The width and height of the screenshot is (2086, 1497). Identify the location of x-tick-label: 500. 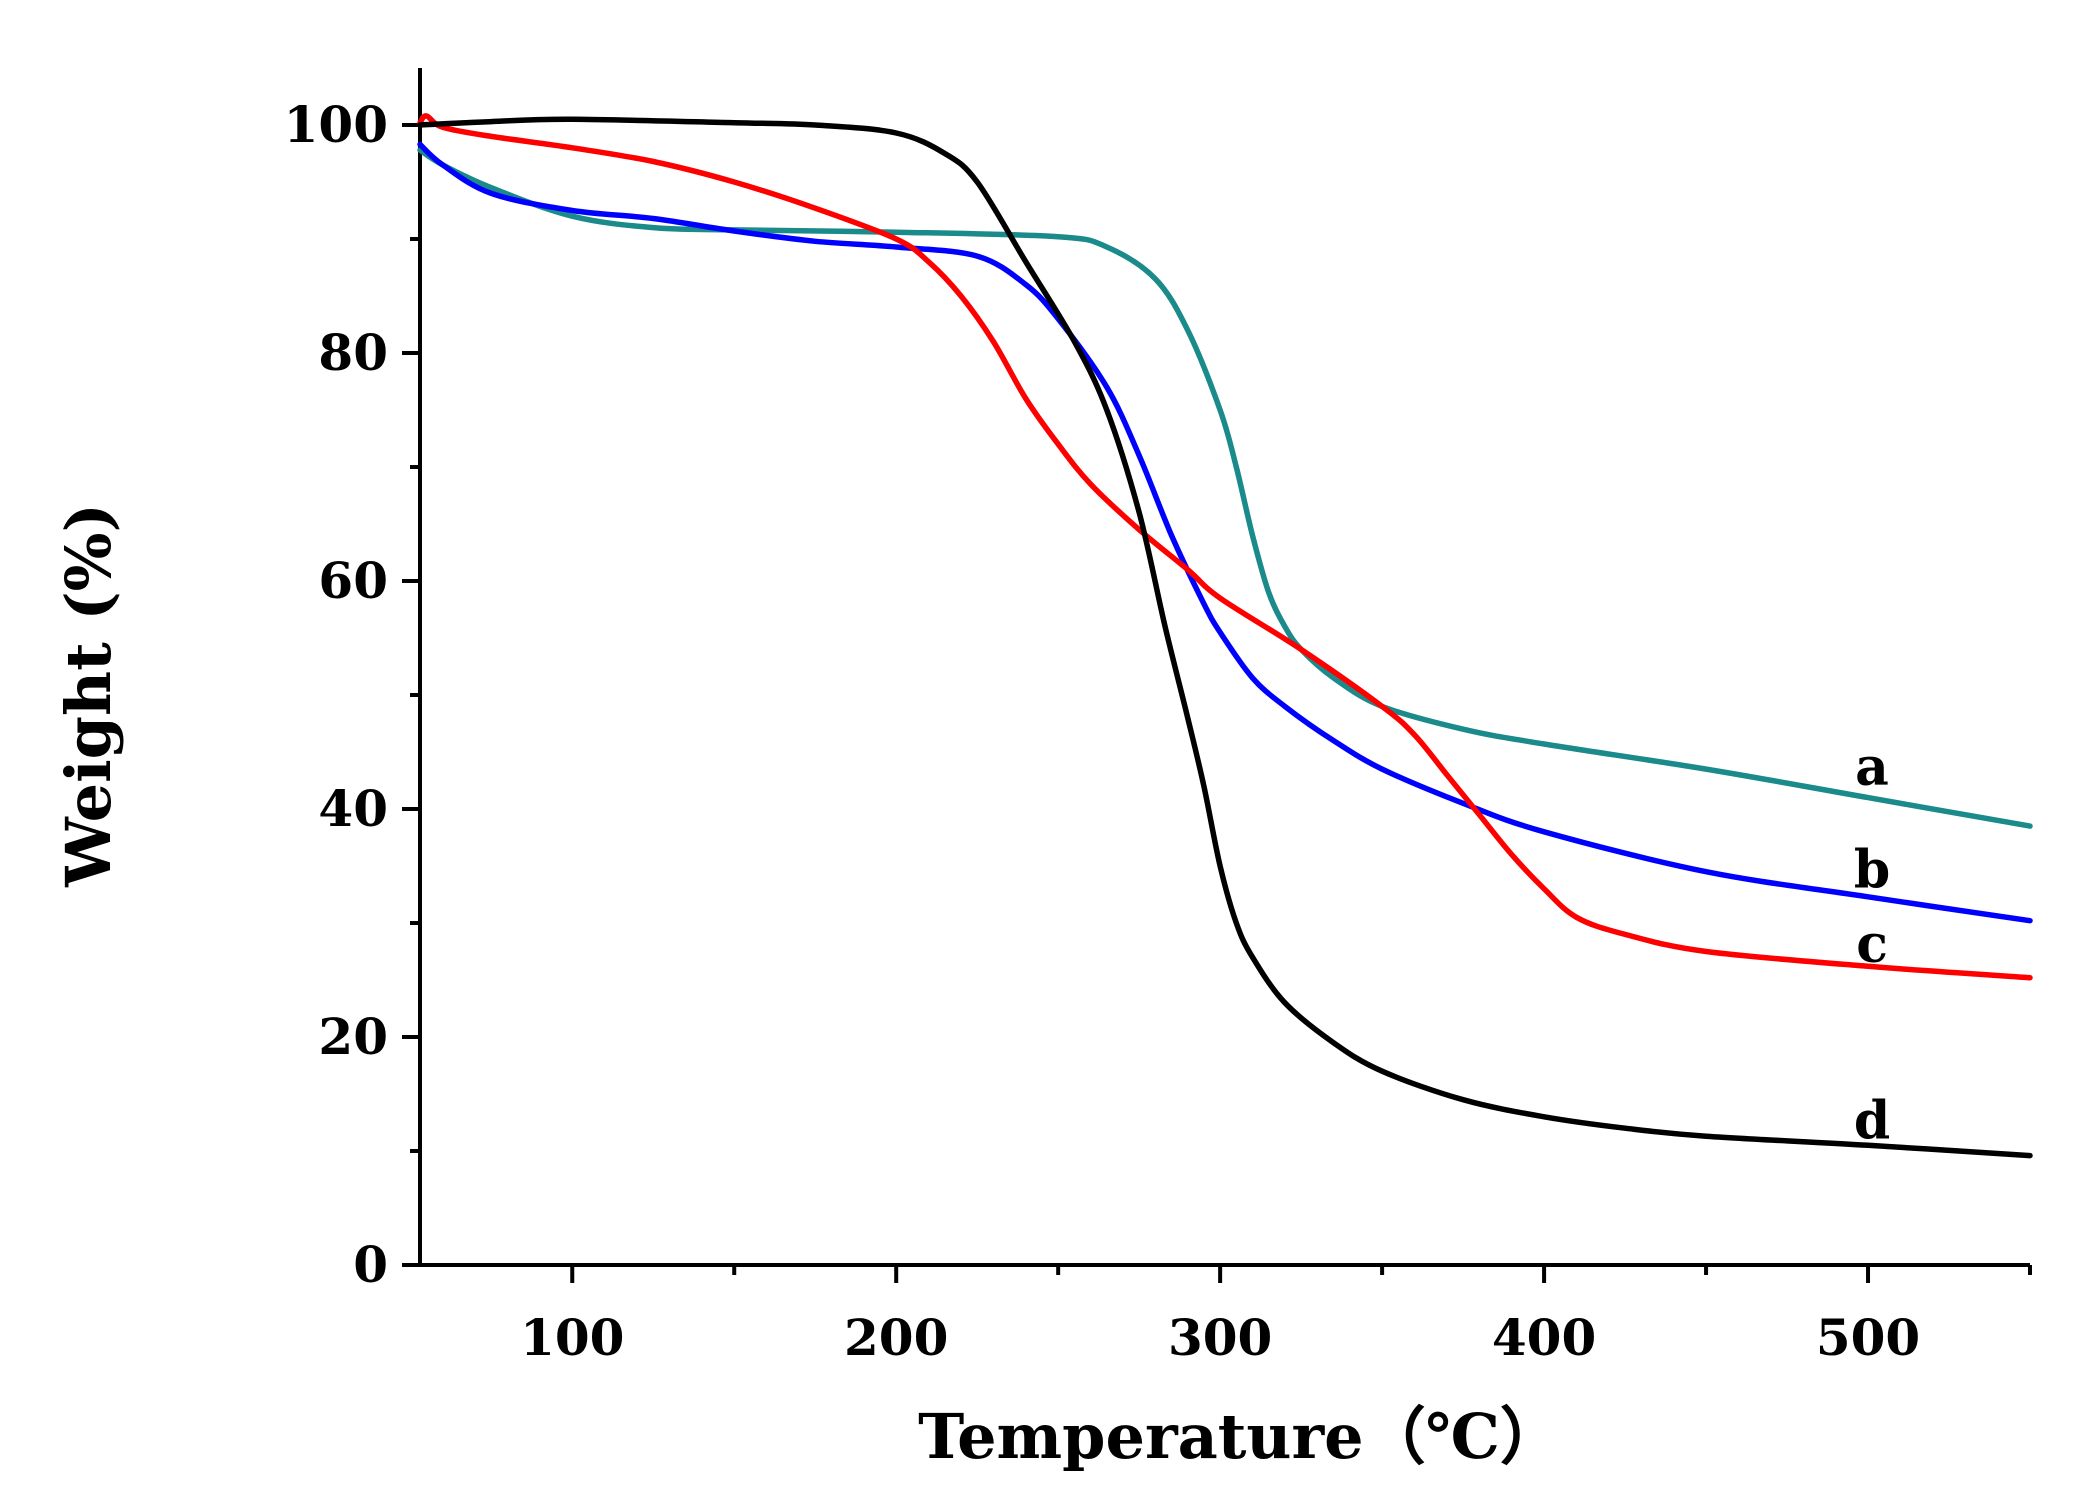
(1868, 1337).